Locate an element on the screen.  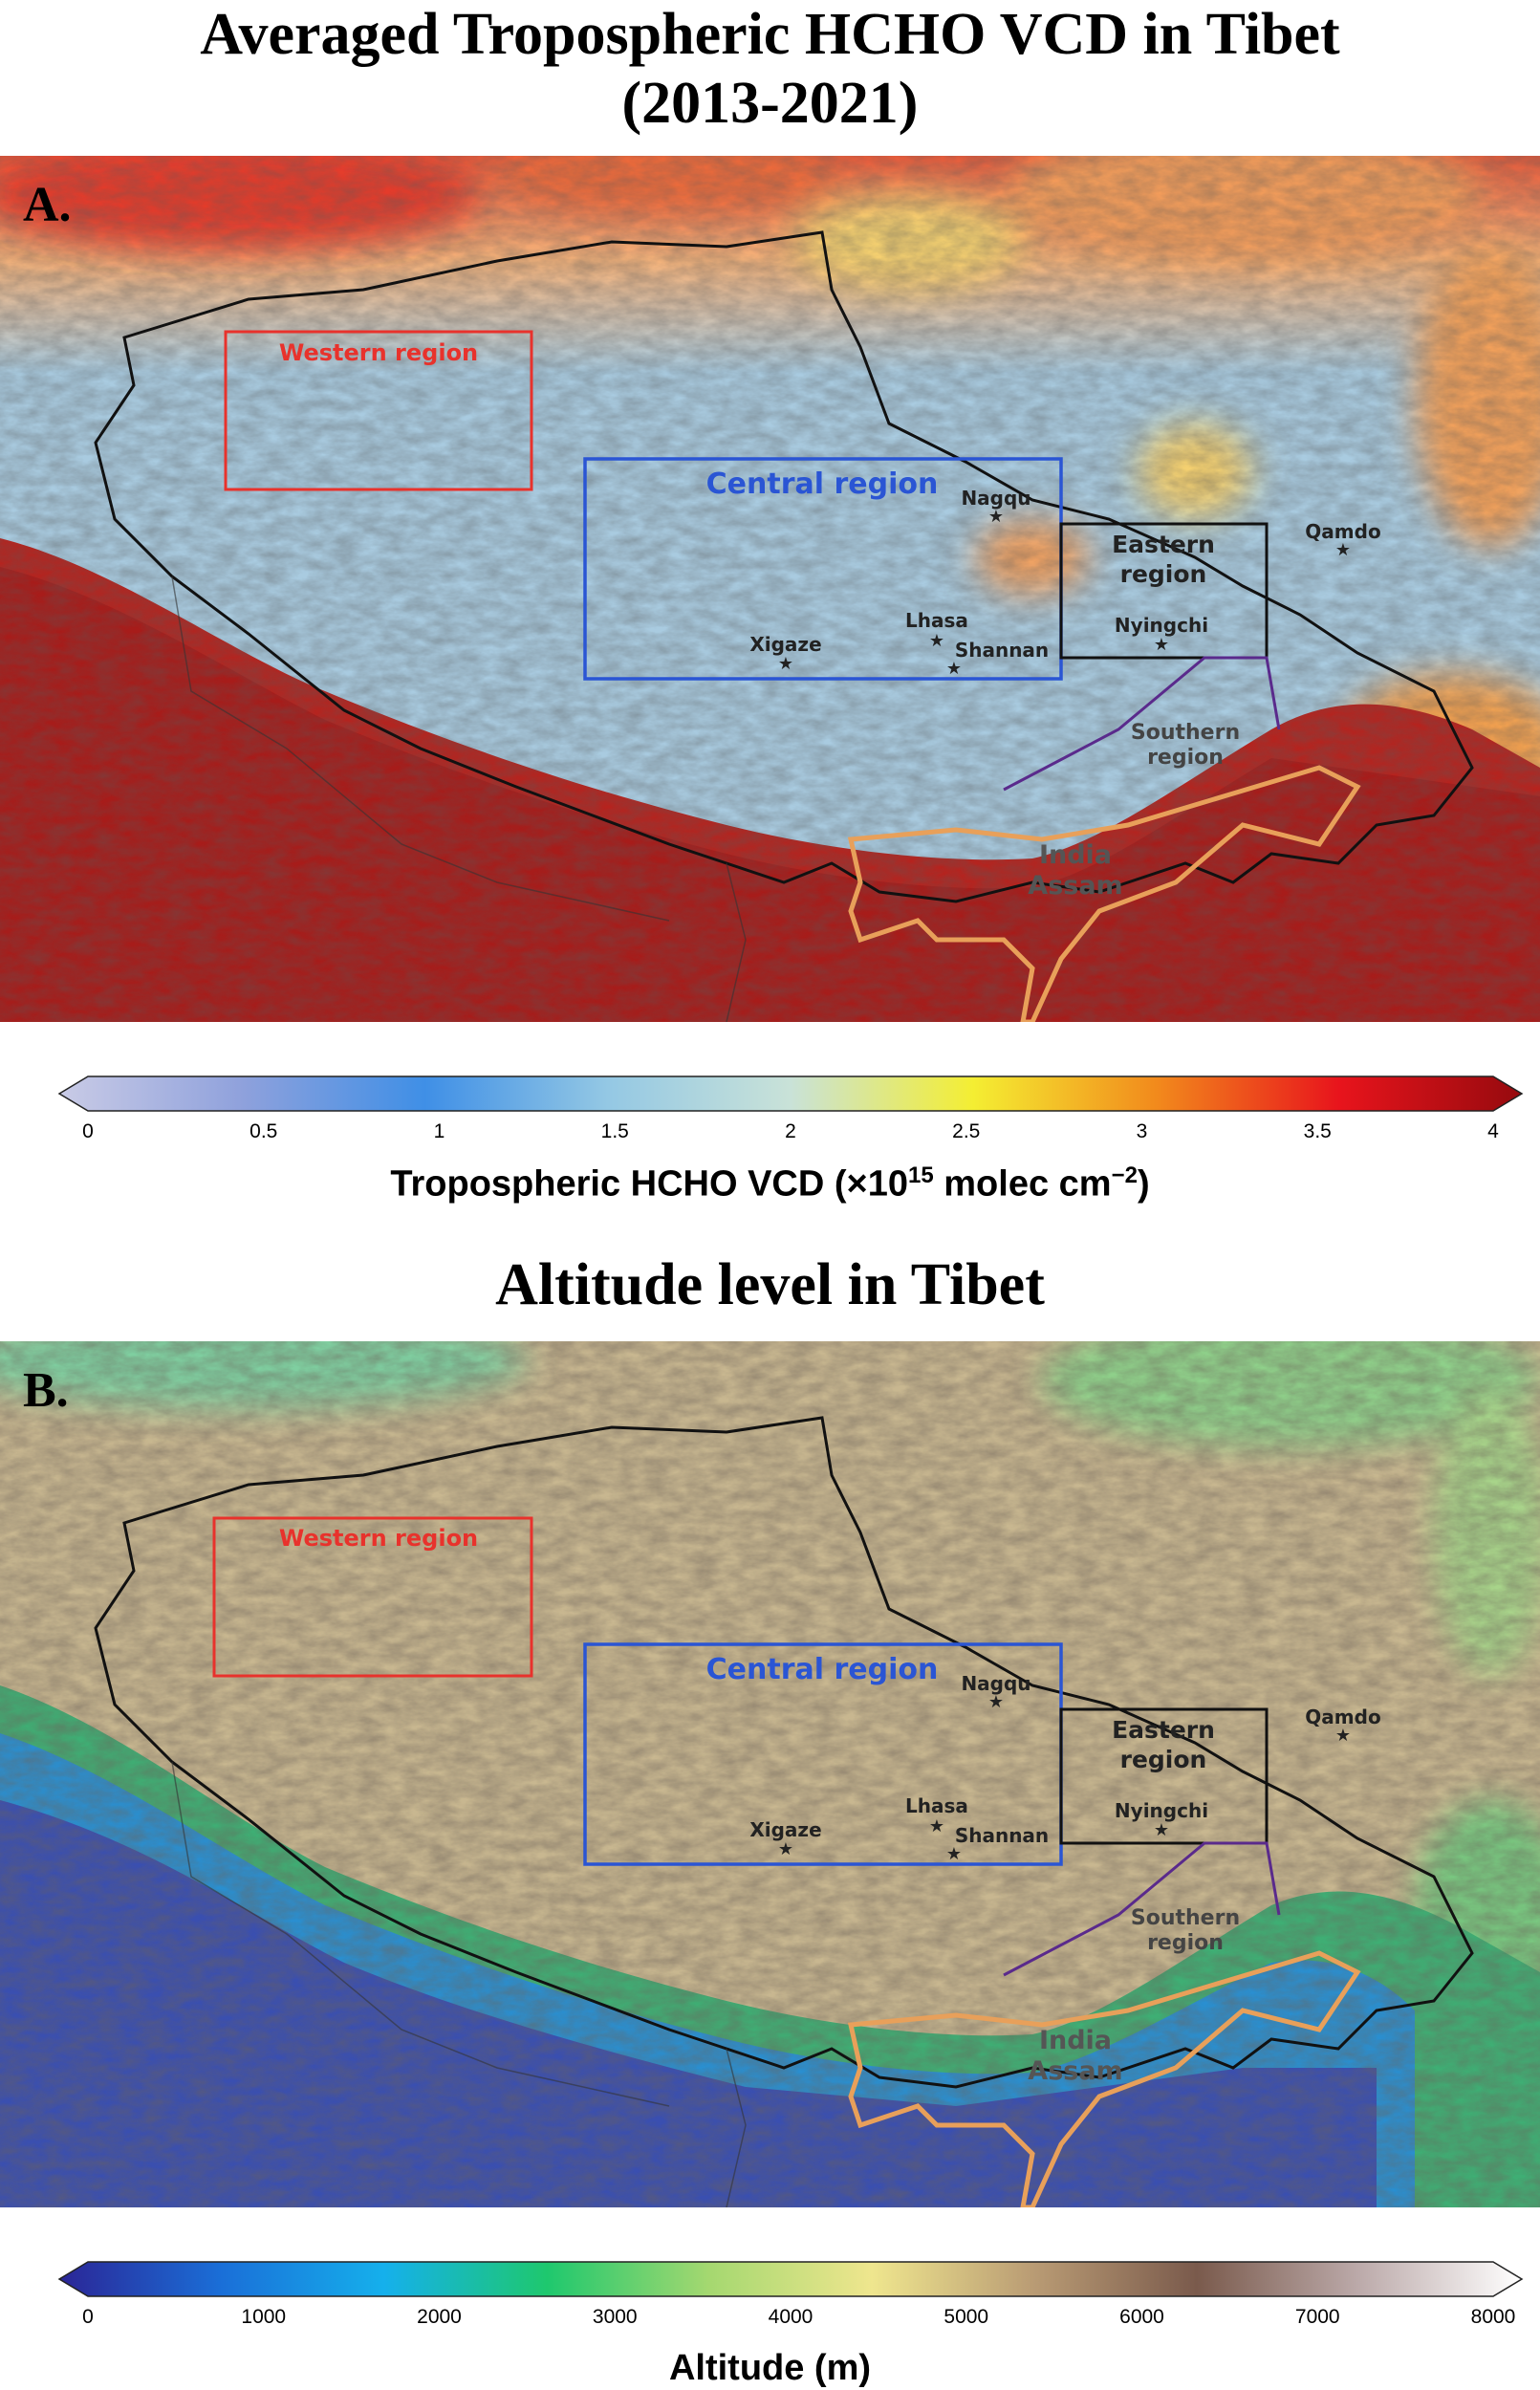
hcho-colorbar-ramp is located at coordinates (790, 1094).